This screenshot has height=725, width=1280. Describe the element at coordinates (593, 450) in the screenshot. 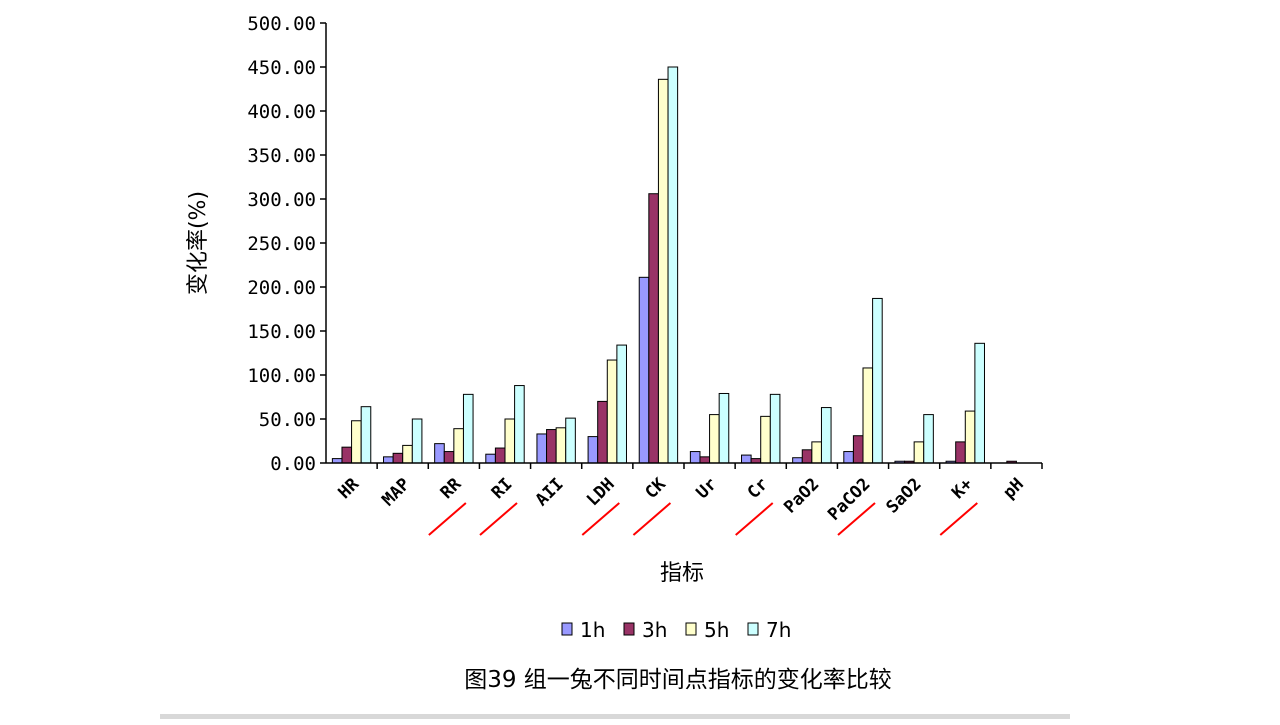

I see `bar-LDH-1h` at that location.